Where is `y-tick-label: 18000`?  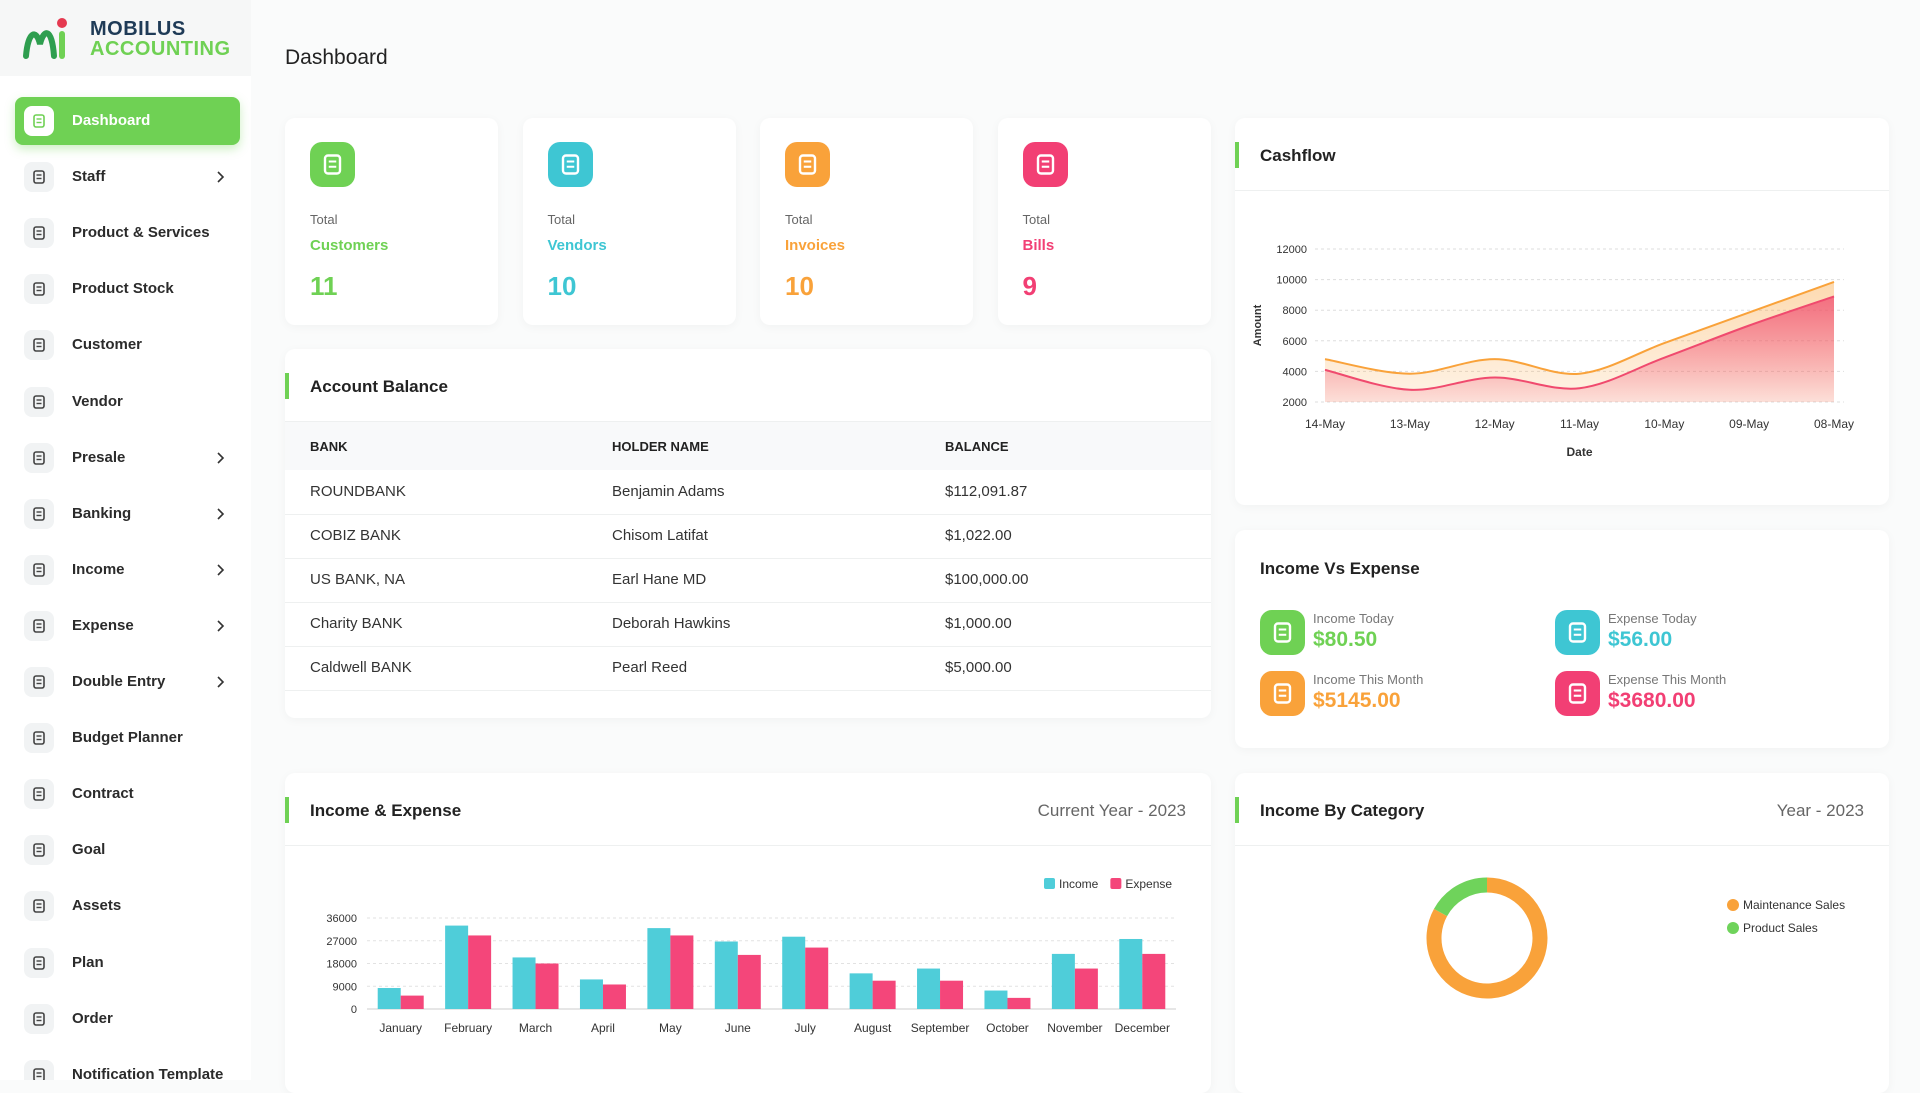
y-tick-label: 18000 is located at coordinates (341, 965).